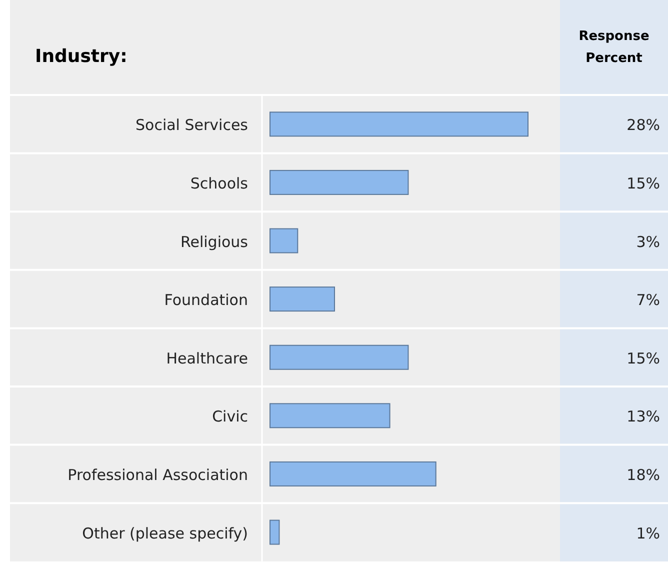 Image resolution: width=668 pixels, height=563 pixels. I want to click on data-label: 13%, so click(643, 417).